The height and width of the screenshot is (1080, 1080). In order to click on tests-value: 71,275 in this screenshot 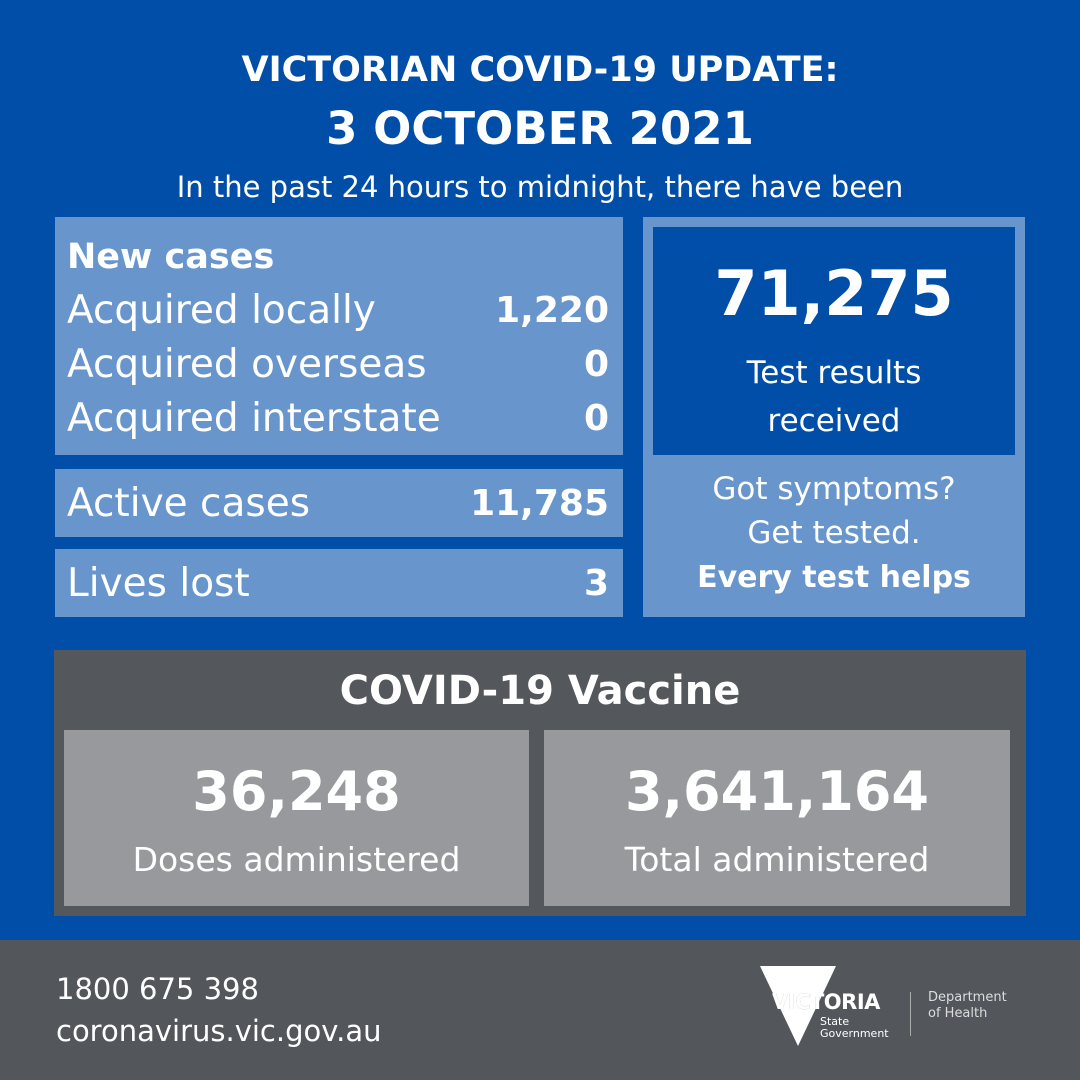, I will do `click(834, 293)`.